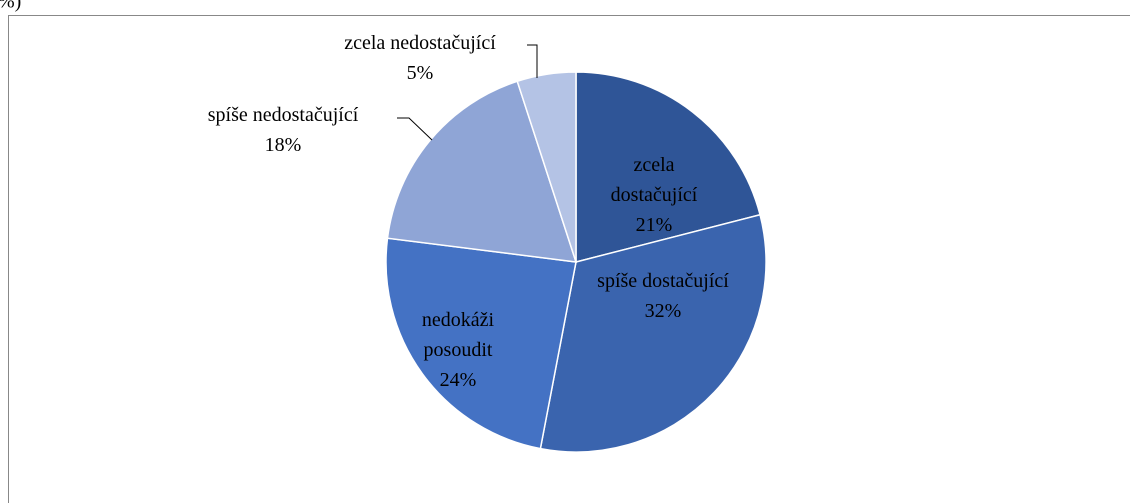  I want to click on label-box: nedokáži posoudit 24%, so click(458, 350).